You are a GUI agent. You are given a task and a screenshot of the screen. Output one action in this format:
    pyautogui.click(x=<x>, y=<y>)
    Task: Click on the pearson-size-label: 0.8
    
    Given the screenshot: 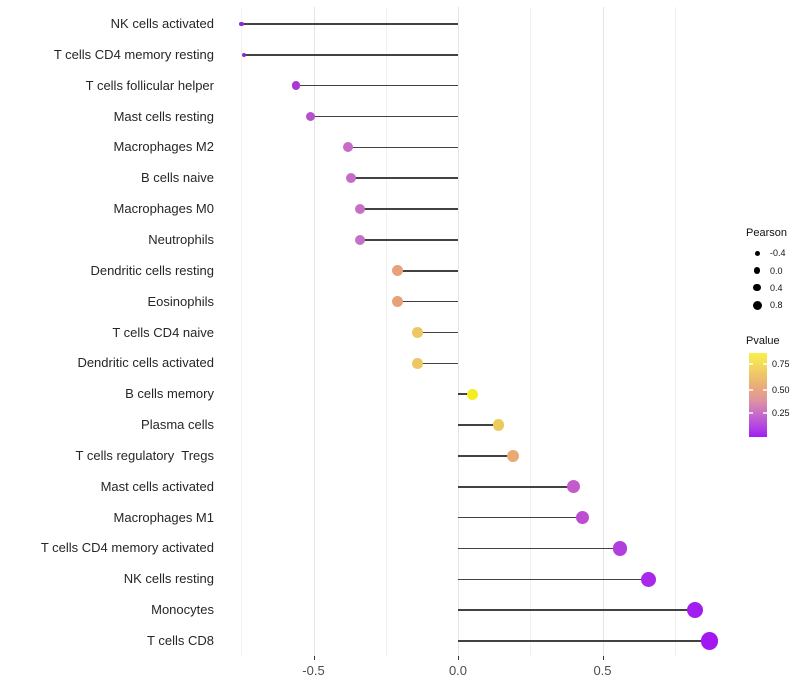 What is the action you would take?
    pyautogui.click(x=776, y=305)
    